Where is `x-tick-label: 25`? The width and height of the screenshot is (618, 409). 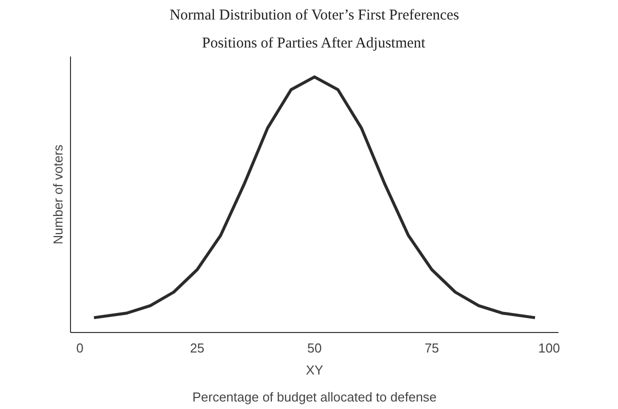 x-tick-label: 25 is located at coordinates (197, 348).